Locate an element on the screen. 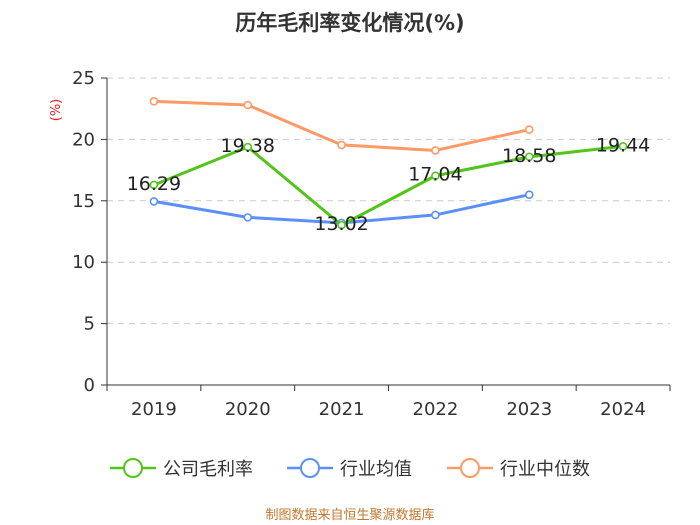 The image size is (700, 525). y-tick-label: 10 is located at coordinates (83, 262).